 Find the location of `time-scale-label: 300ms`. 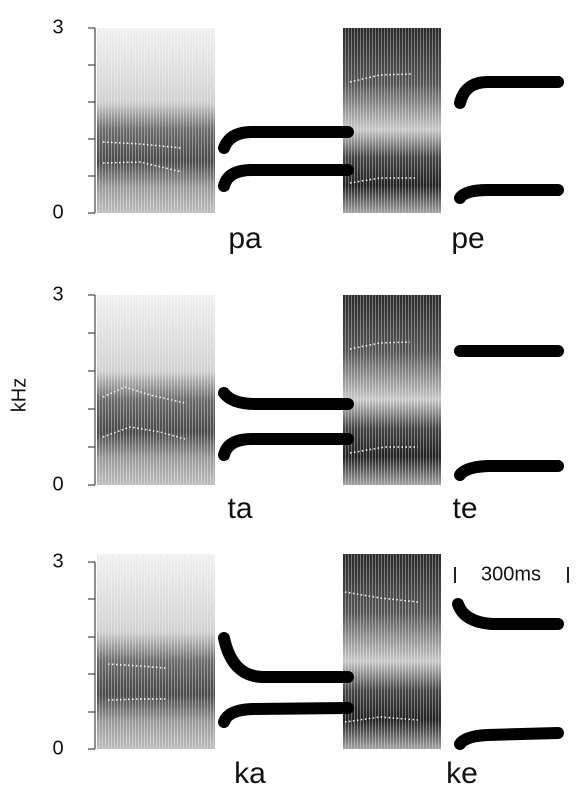

time-scale-label: 300ms is located at coordinates (511, 574).